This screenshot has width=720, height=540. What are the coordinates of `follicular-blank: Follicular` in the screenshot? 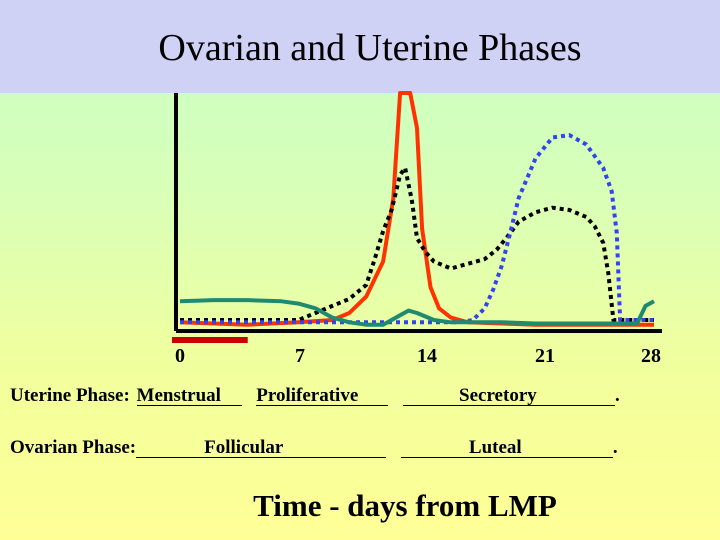 It's located at (261, 447).